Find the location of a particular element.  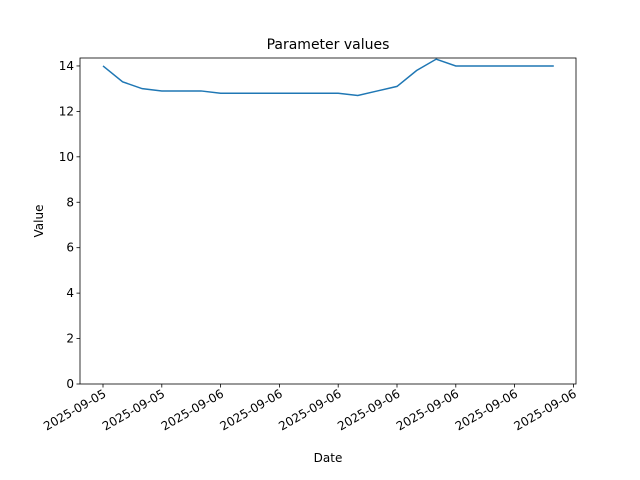

y-tick-label: 12 is located at coordinates (66, 111).